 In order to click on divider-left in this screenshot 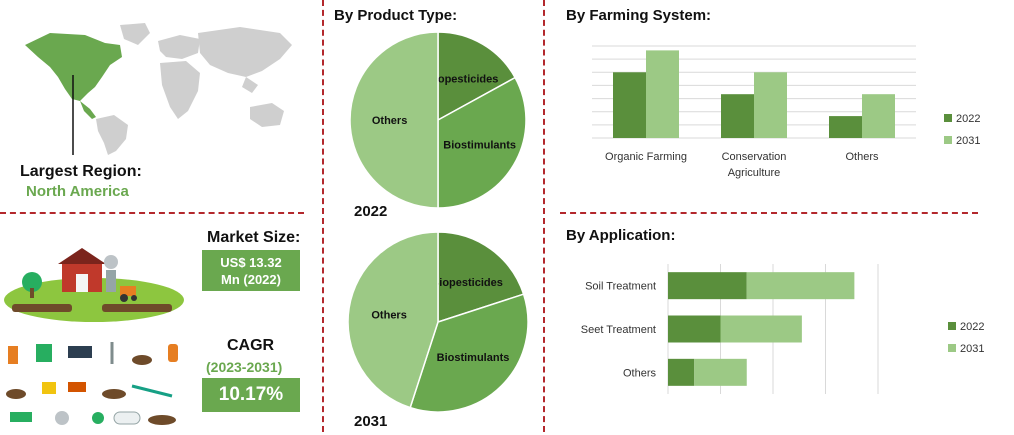, I will do `click(323, 216)`.